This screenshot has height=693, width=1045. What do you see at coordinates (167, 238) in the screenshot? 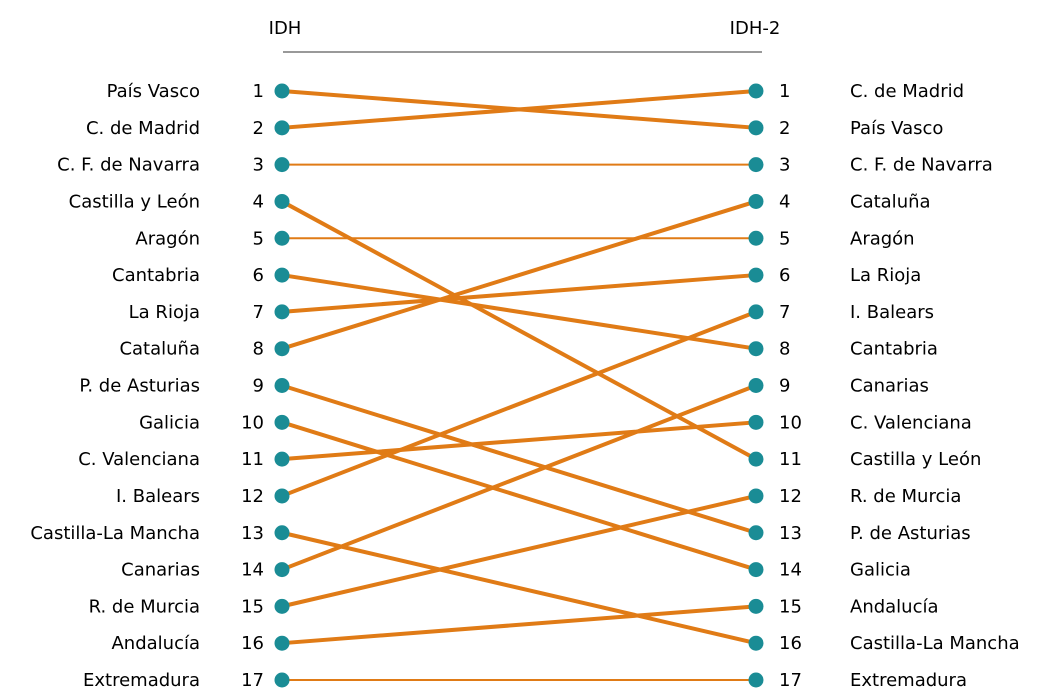
I see `left-region-label: Aragón` at bounding box center [167, 238].